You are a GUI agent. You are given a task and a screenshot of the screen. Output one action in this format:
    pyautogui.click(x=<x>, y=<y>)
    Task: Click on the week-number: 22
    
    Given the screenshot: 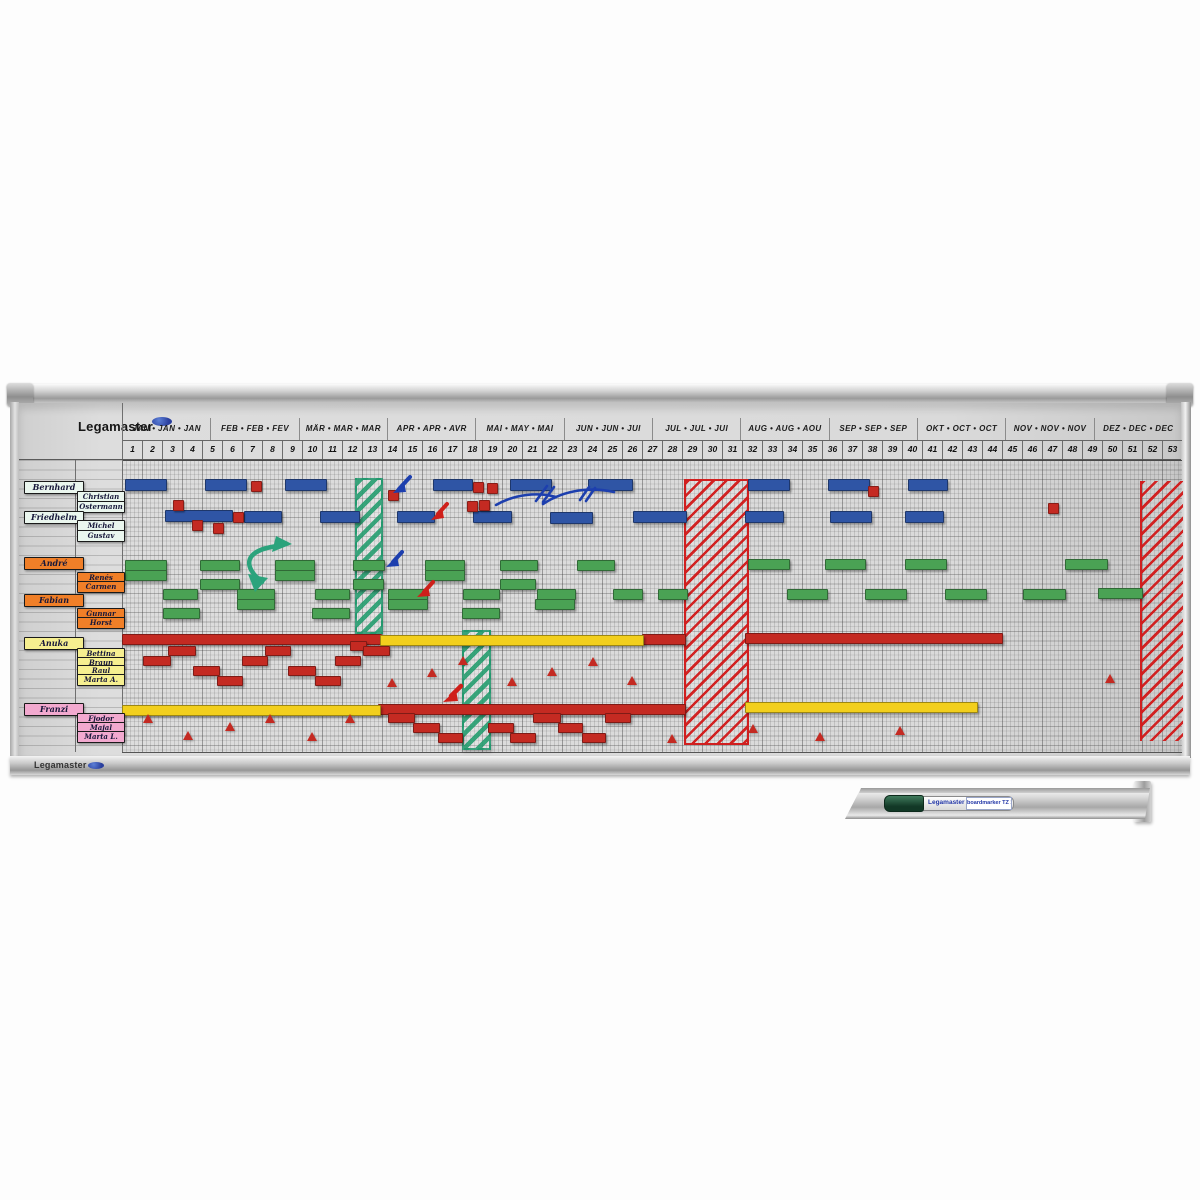 What is the action you would take?
    pyautogui.click(x=552, y=450)
    